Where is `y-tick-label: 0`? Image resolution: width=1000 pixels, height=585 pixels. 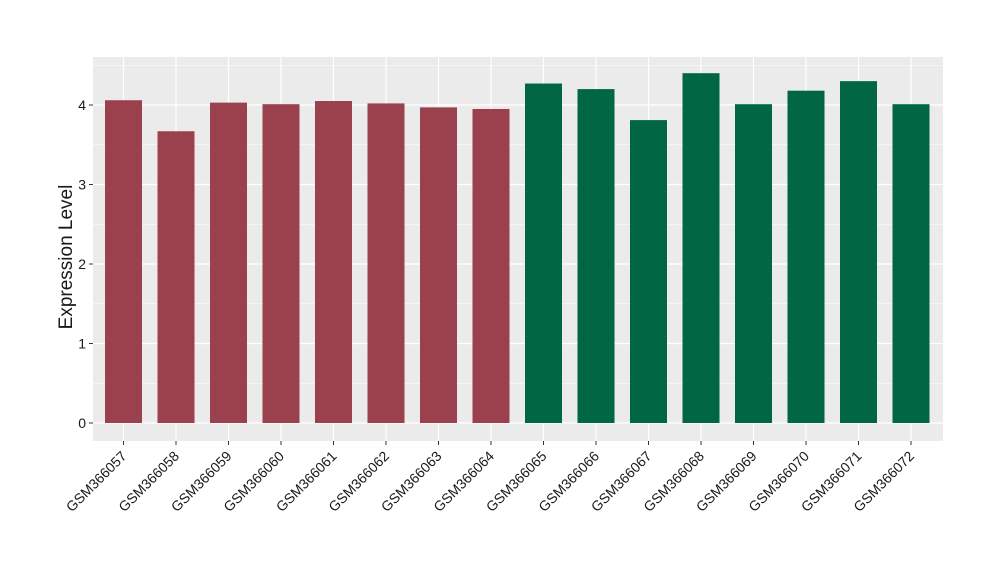
y-tick-label: 0 is located at coordinates (82, 423).